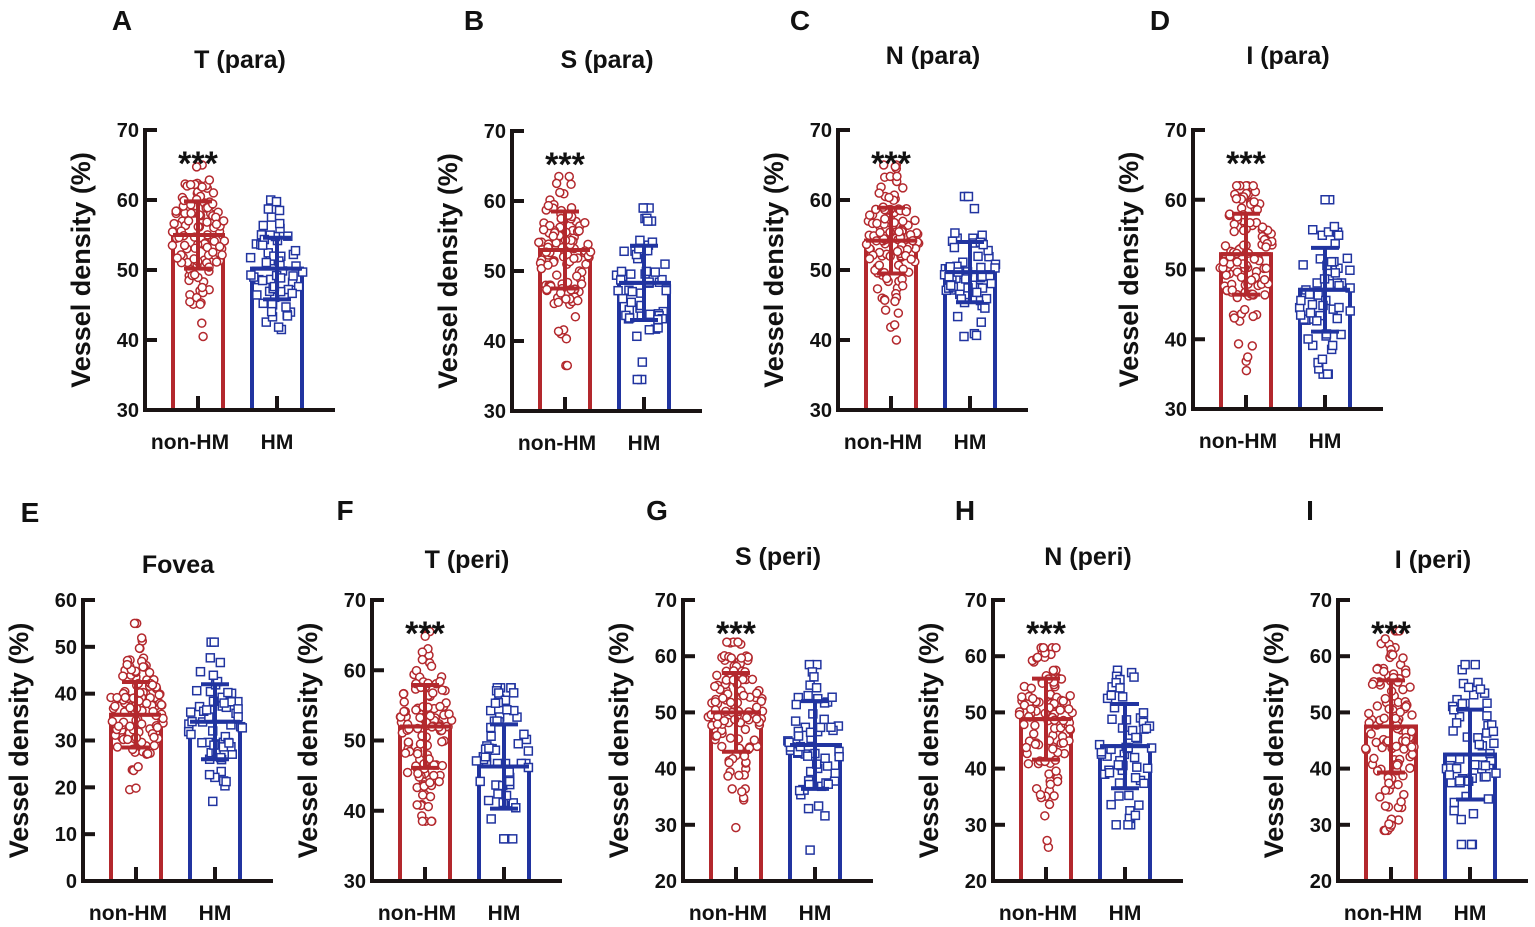  I want to click on y-tick-label: 20, so click(1321, 882).